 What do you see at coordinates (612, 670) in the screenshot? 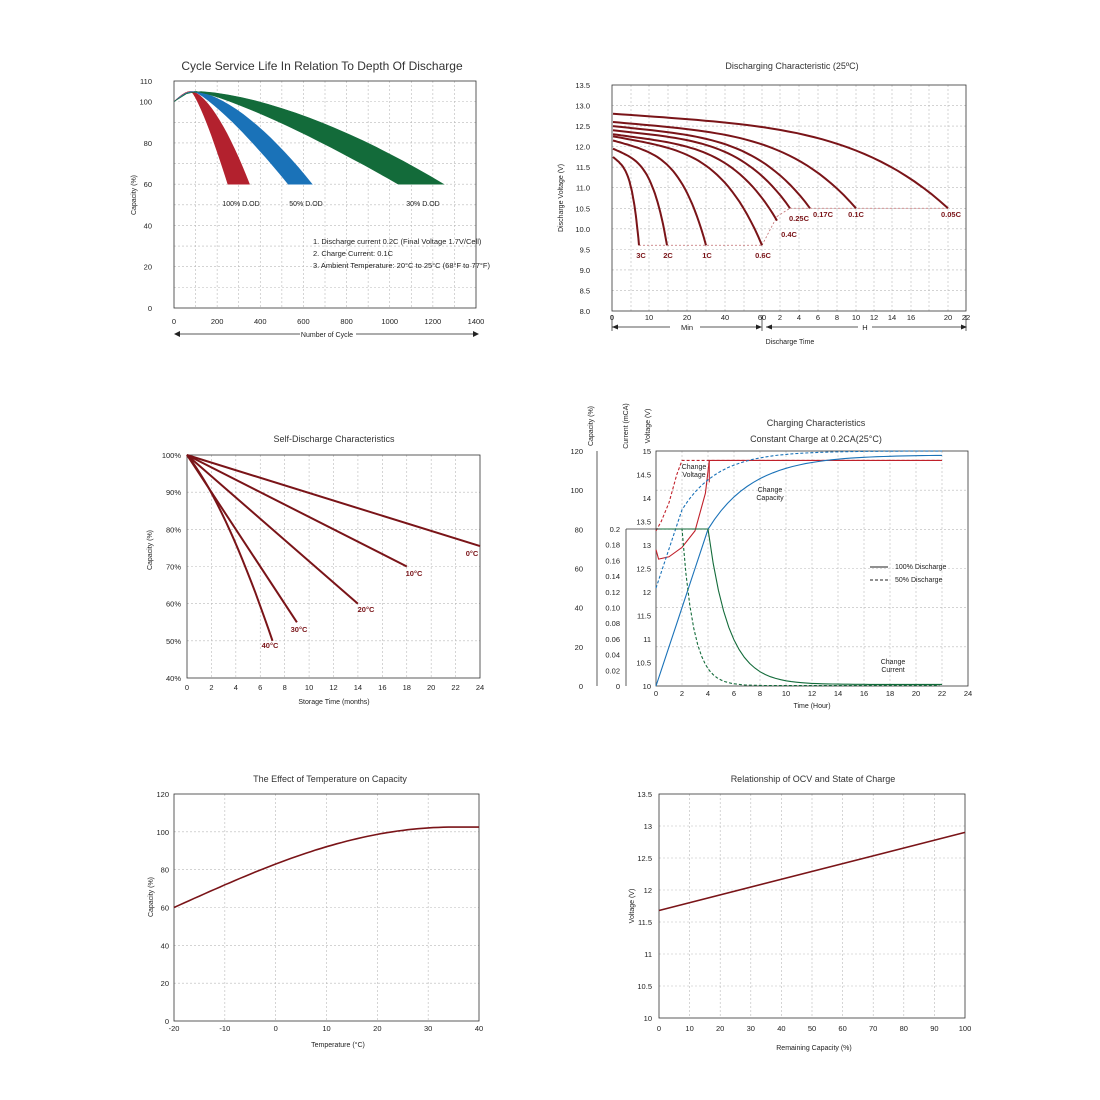
I see `current-tick-label: 0.02` at bounding box center [612, 670].